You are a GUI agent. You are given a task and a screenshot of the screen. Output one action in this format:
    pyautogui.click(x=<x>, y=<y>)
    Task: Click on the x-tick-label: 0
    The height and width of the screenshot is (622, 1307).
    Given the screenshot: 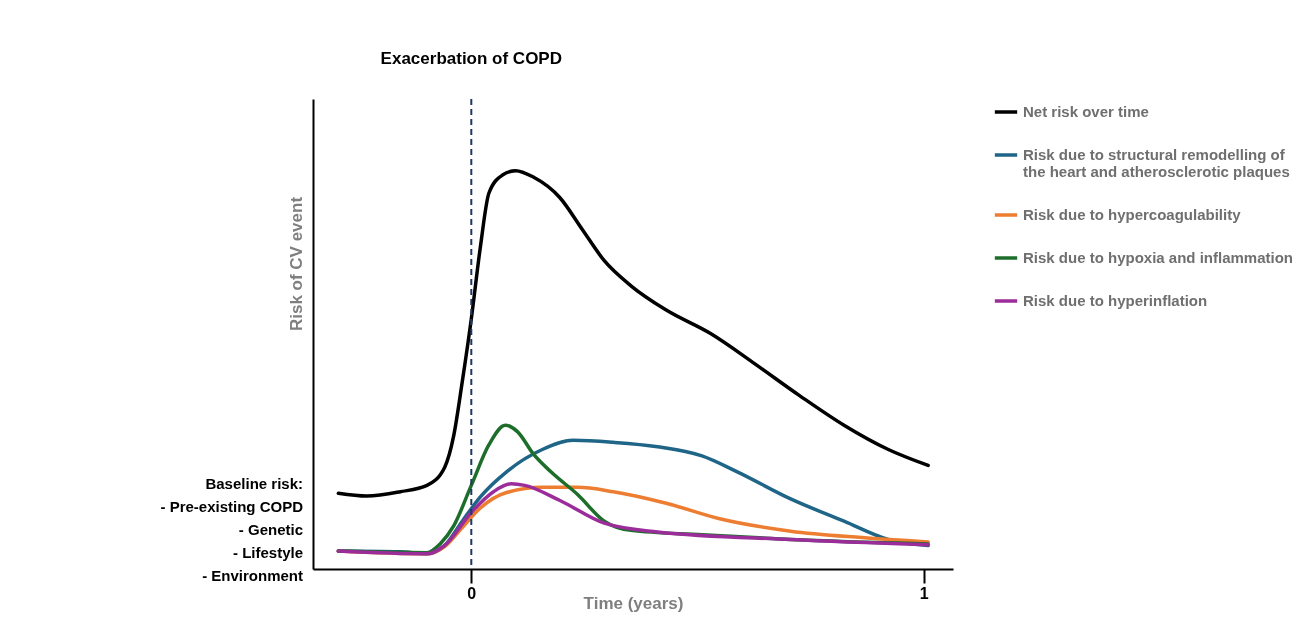 What is the action you would take?
    pyautogui.click(x=472, y=593)
    